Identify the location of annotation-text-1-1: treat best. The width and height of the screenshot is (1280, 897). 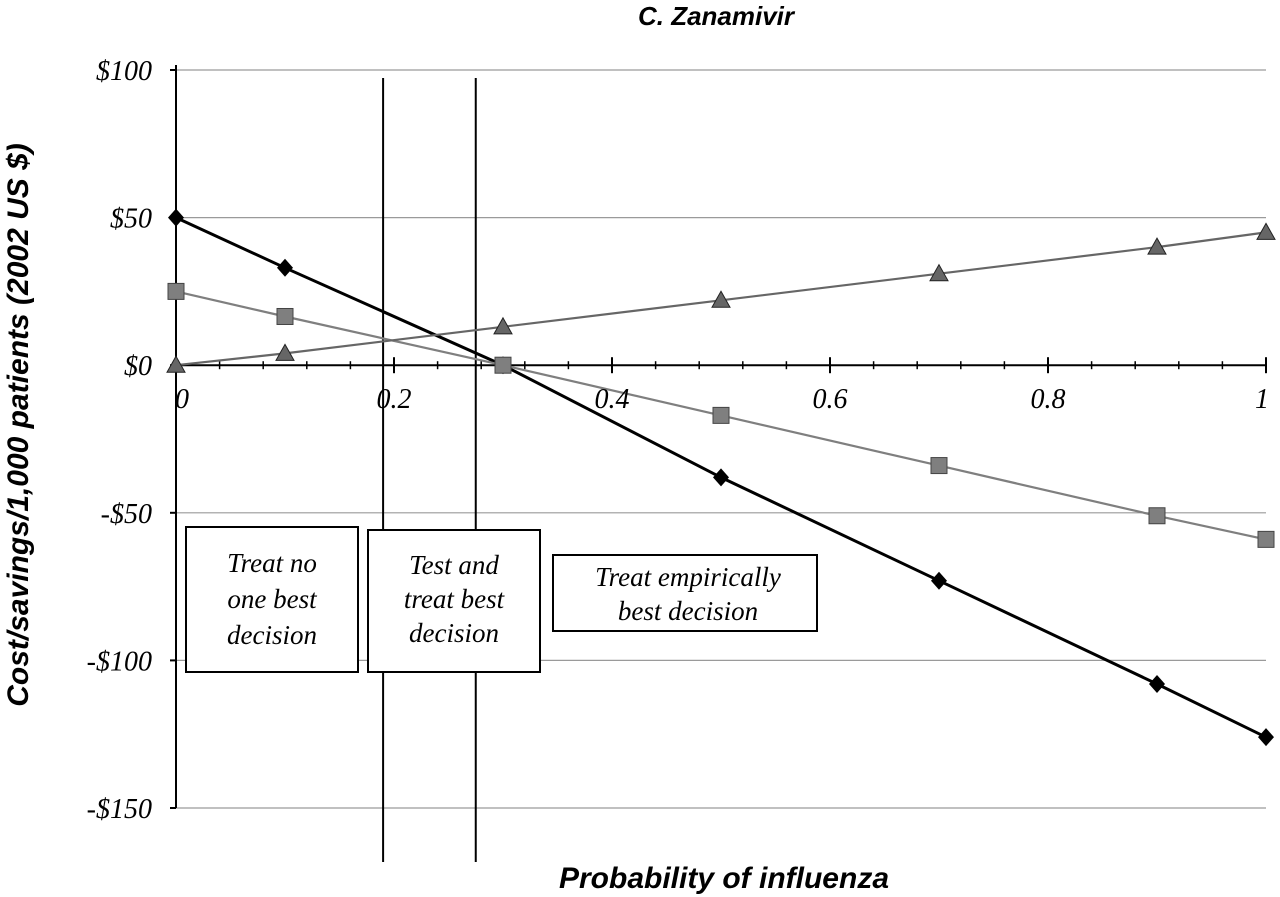
(455, 599).